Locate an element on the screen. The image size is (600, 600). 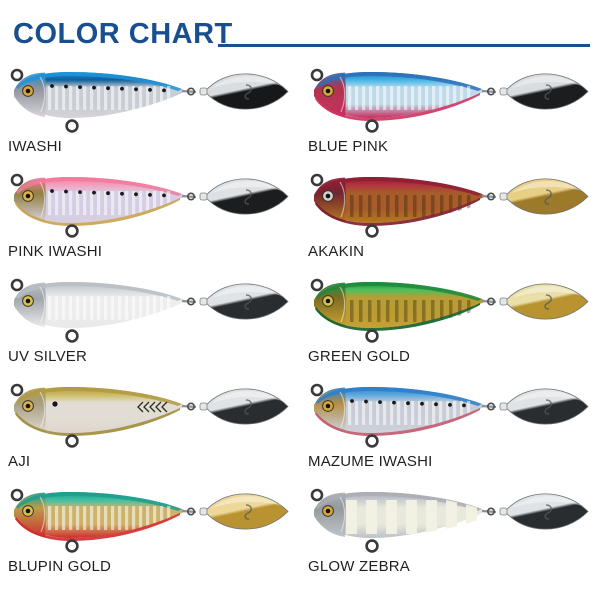
color-chart-item: BLUE PINK is located at coordinates (450, 112).